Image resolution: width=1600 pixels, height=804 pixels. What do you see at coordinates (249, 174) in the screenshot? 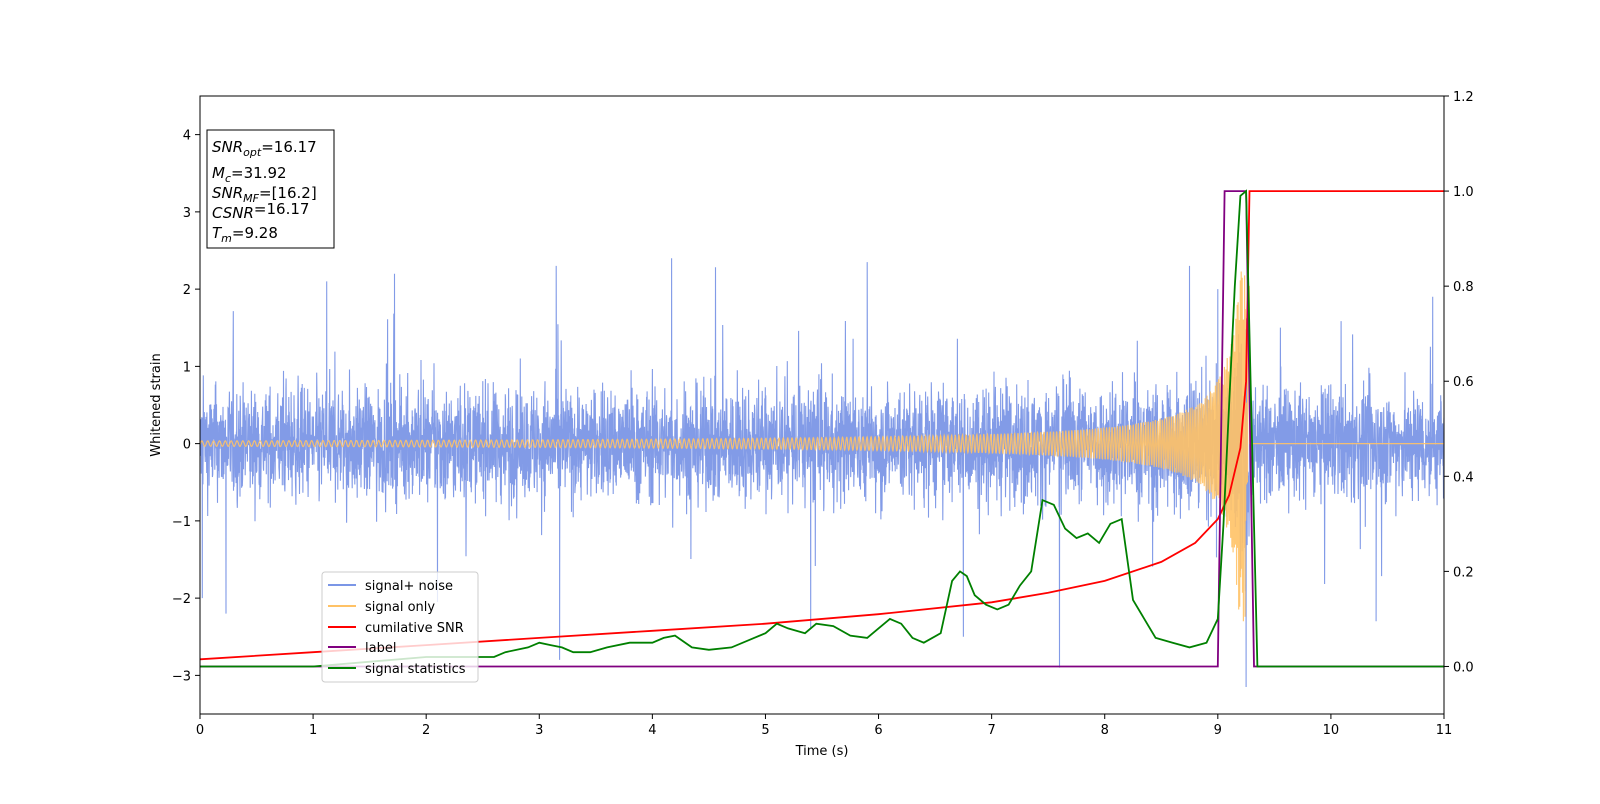
I see `annotation-line-mc: Mc=31.92` at bounding box center [249, 174].